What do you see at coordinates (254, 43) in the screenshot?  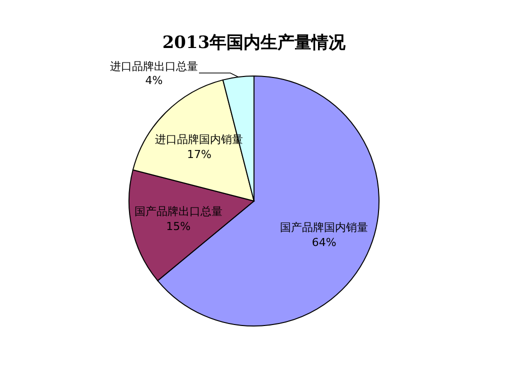 I see `chart-title: 2013年国内生产量情况` at bounding box center [254, 43].